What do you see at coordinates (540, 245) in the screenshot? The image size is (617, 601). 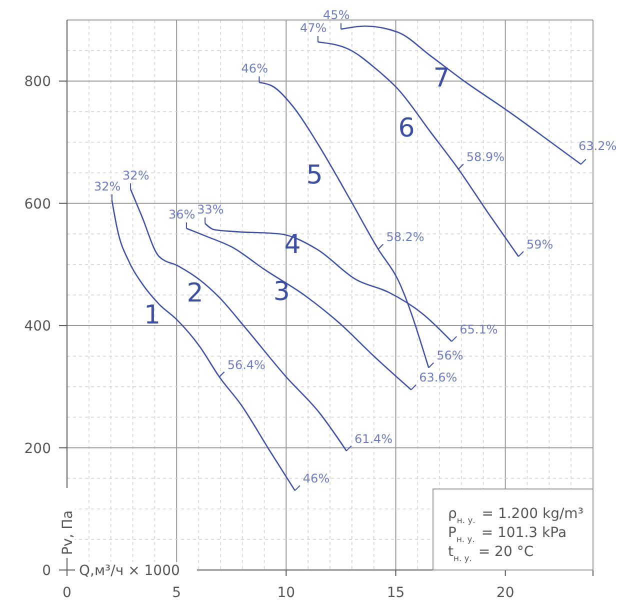 I see `annotation: 59%` at bounding box center [540, 245].